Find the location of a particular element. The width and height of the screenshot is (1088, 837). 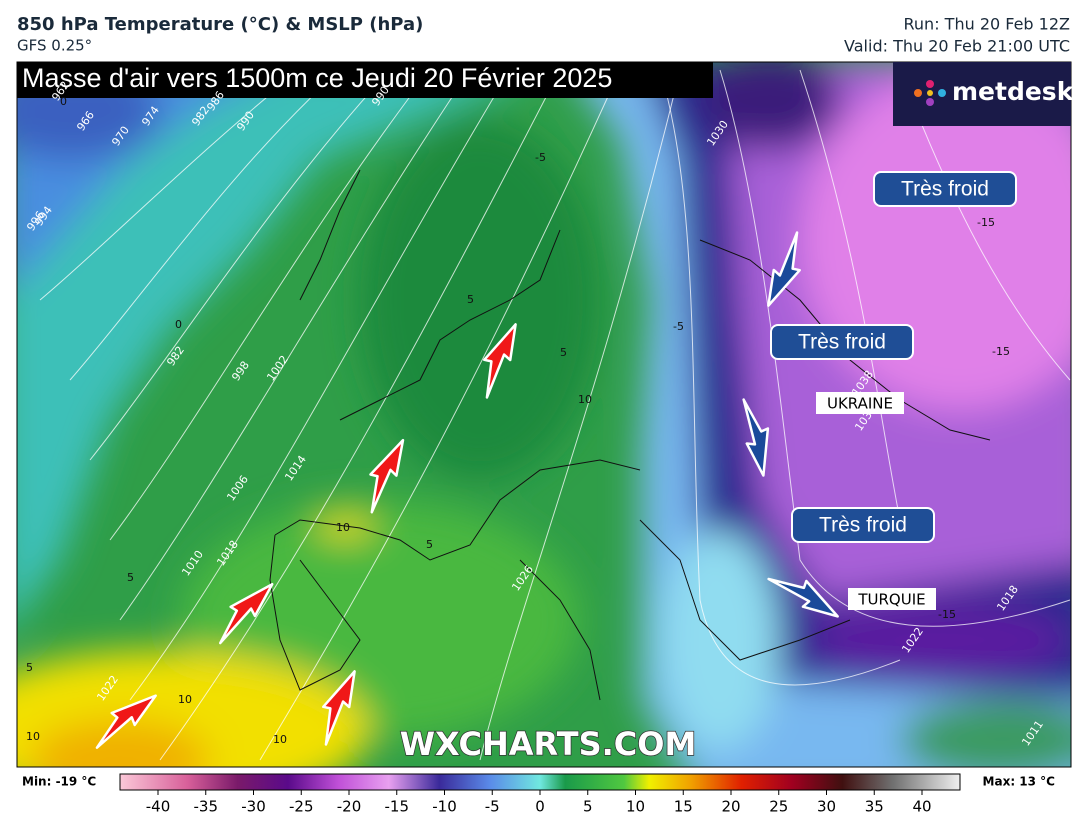

colorbar-tick-label: 25 is located at coordinates (778, 807).